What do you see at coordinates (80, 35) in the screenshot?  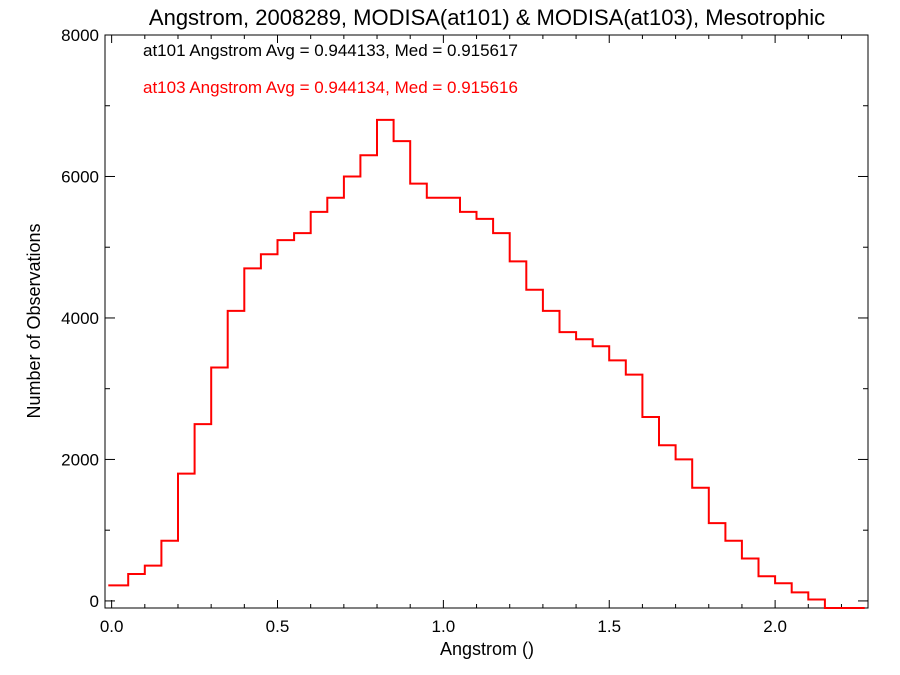 I see `y-tick-label: 8000` at bounding box center [80, 35].